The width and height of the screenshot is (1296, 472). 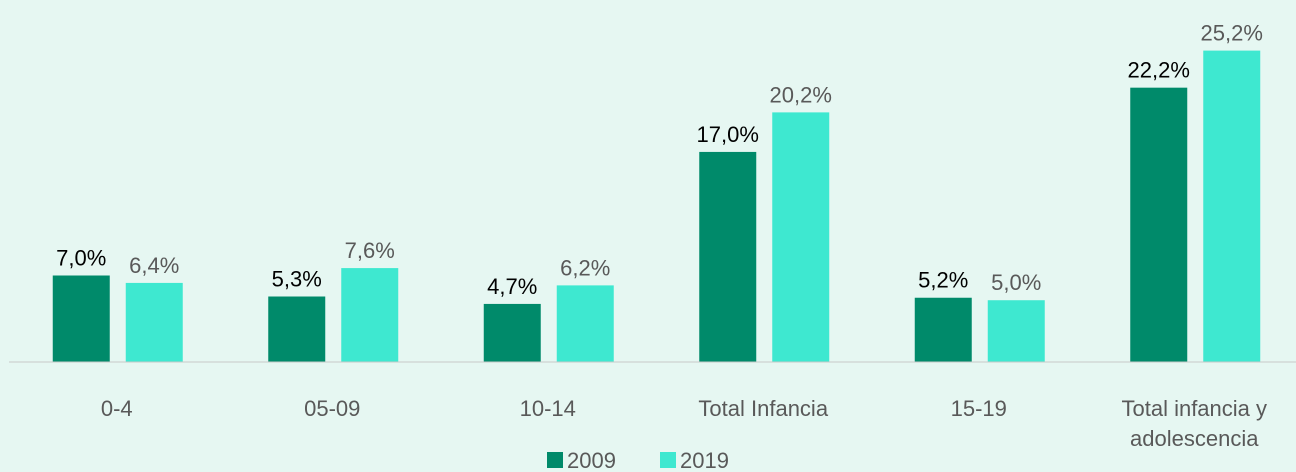 What do you see at coordinates (154, 265) in the screenshot?
I see `data-label: 6,4%` at bounding box center [154, 265].